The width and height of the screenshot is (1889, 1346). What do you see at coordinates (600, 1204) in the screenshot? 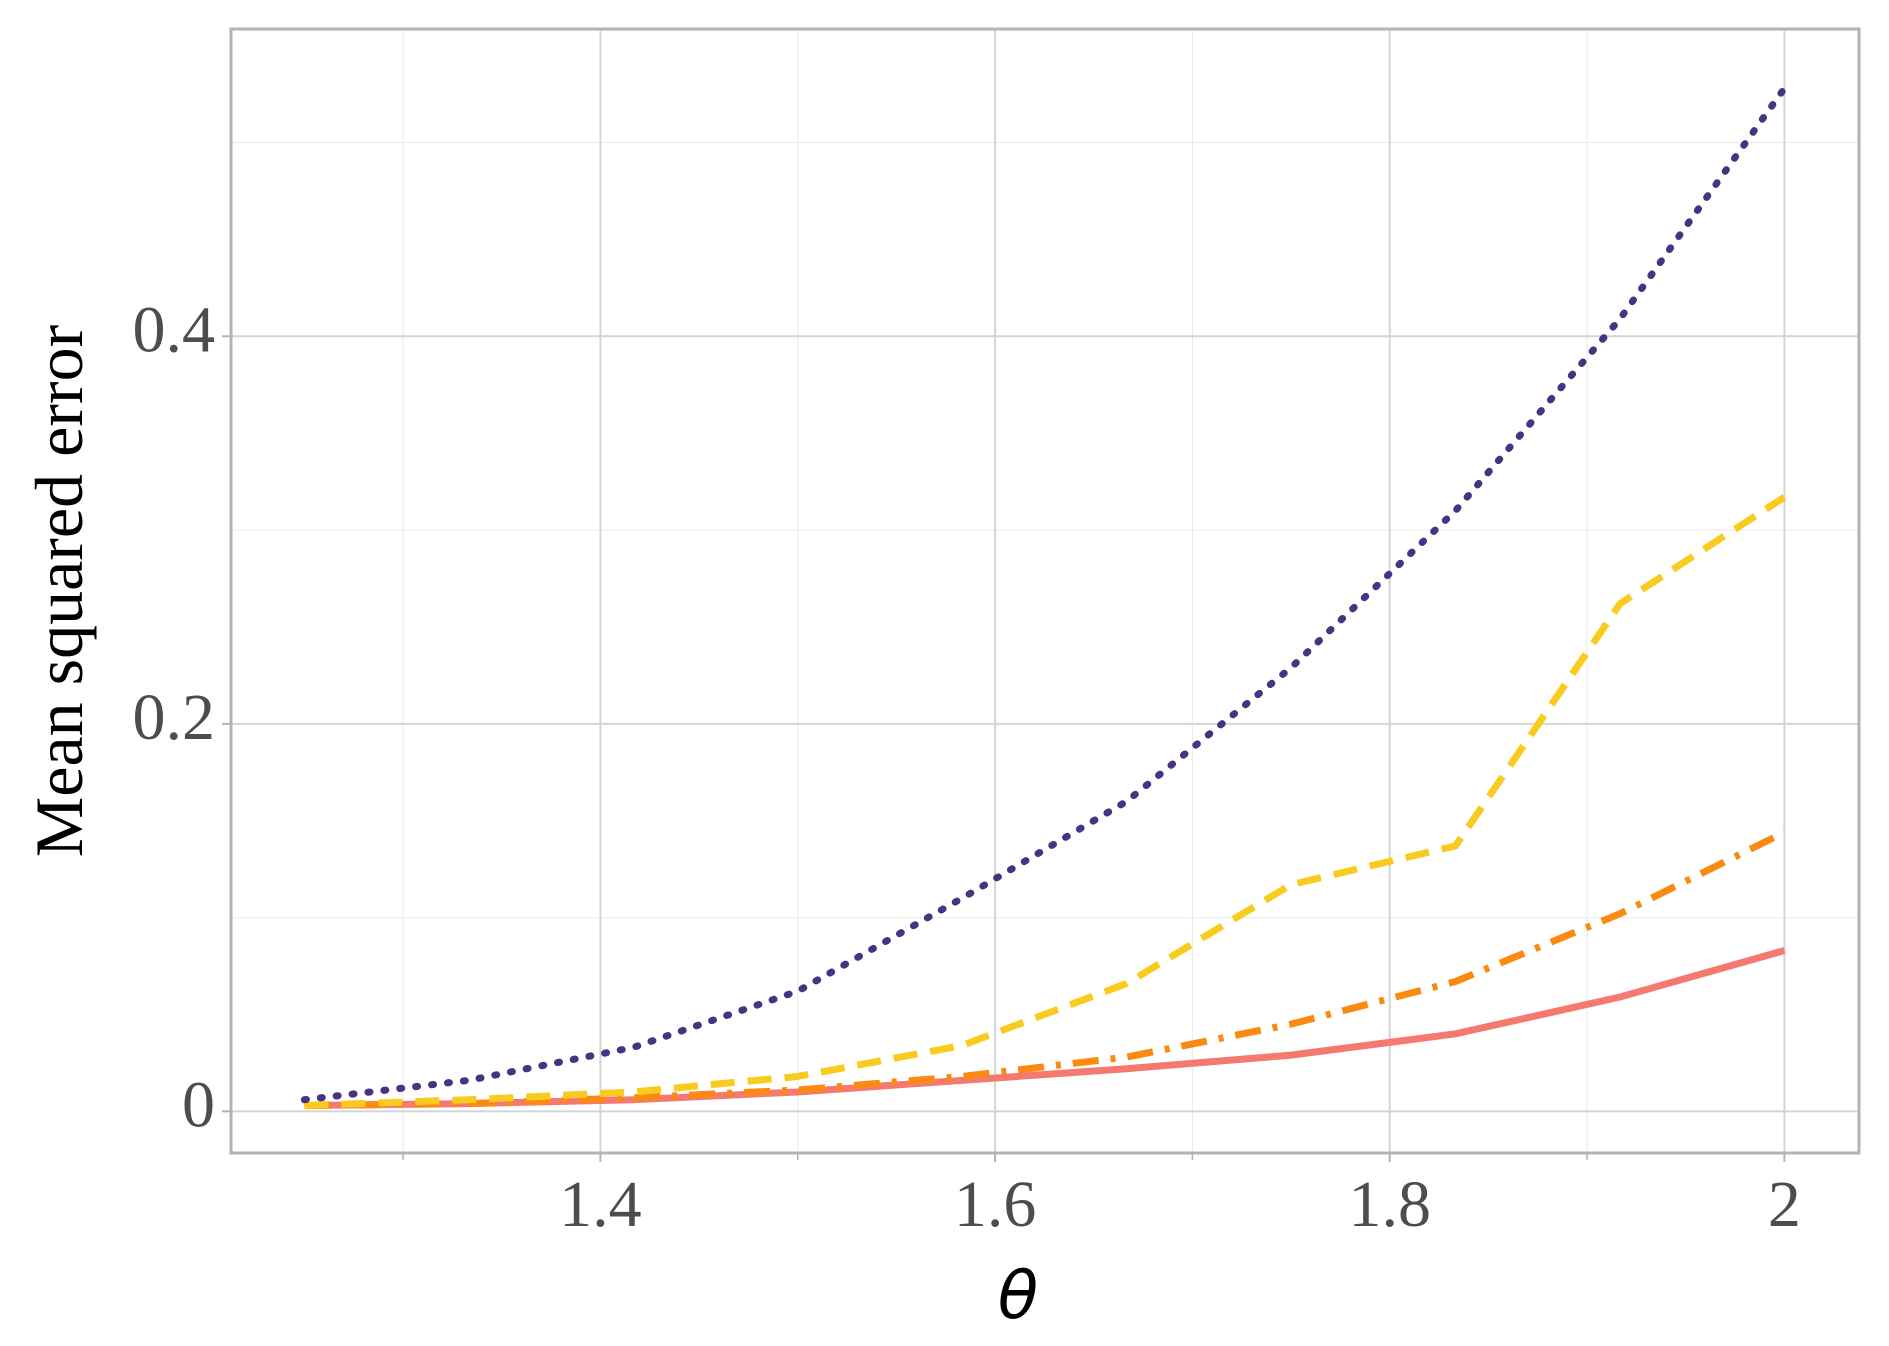
I see `x-tick-label: 1.4` at bounding box center [600, 1204].